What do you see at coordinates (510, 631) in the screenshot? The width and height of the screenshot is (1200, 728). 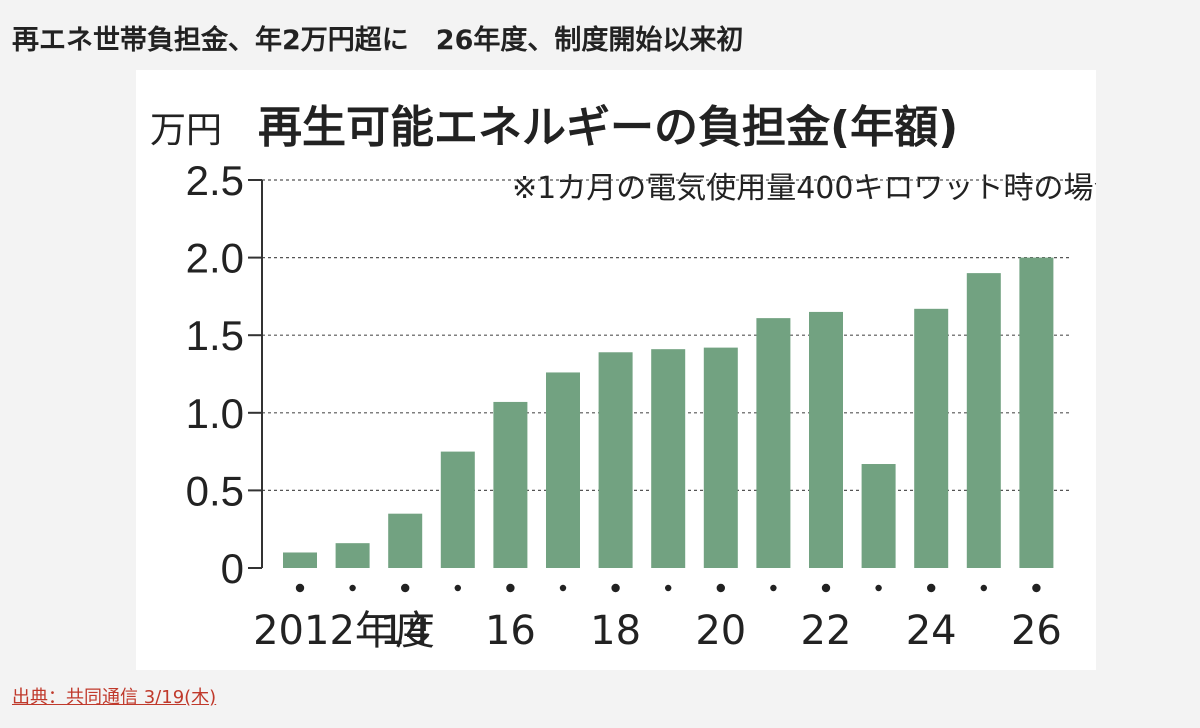 I see `x-tick-label: 16` at bounding box center [510, 631].